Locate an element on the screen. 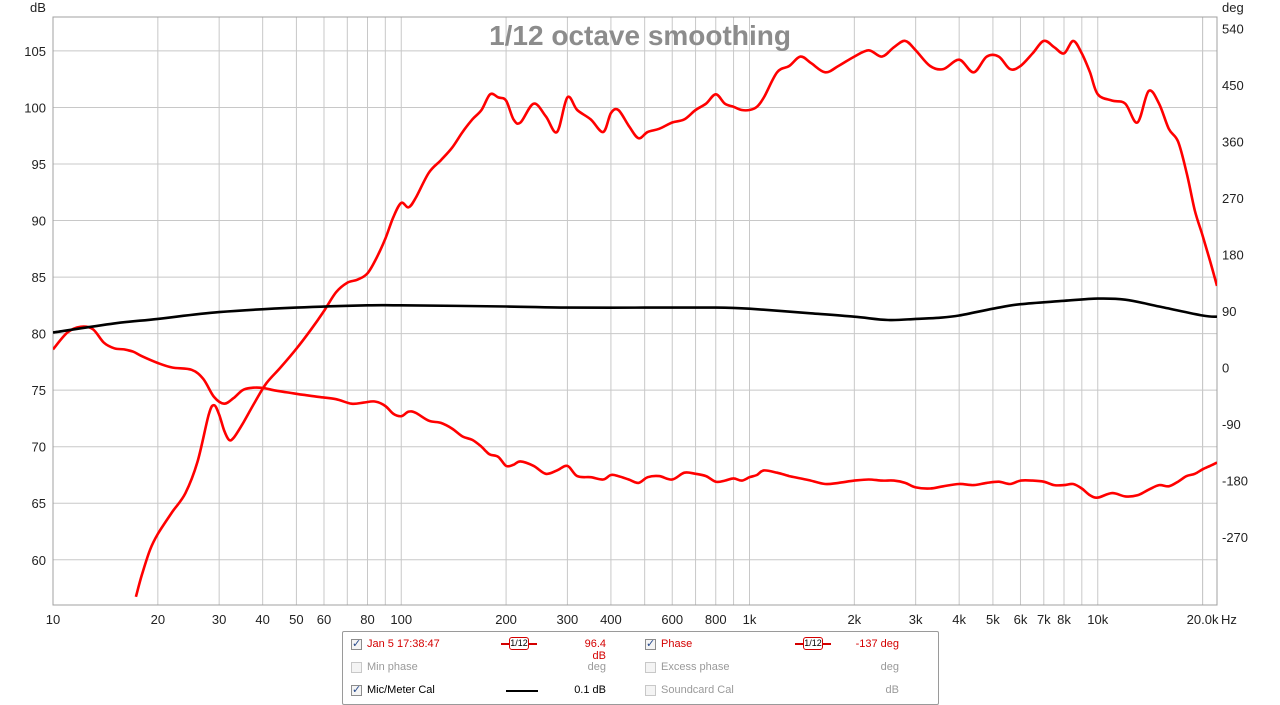  soundcard-cal-value: dB is located at coordinates (892, 690).